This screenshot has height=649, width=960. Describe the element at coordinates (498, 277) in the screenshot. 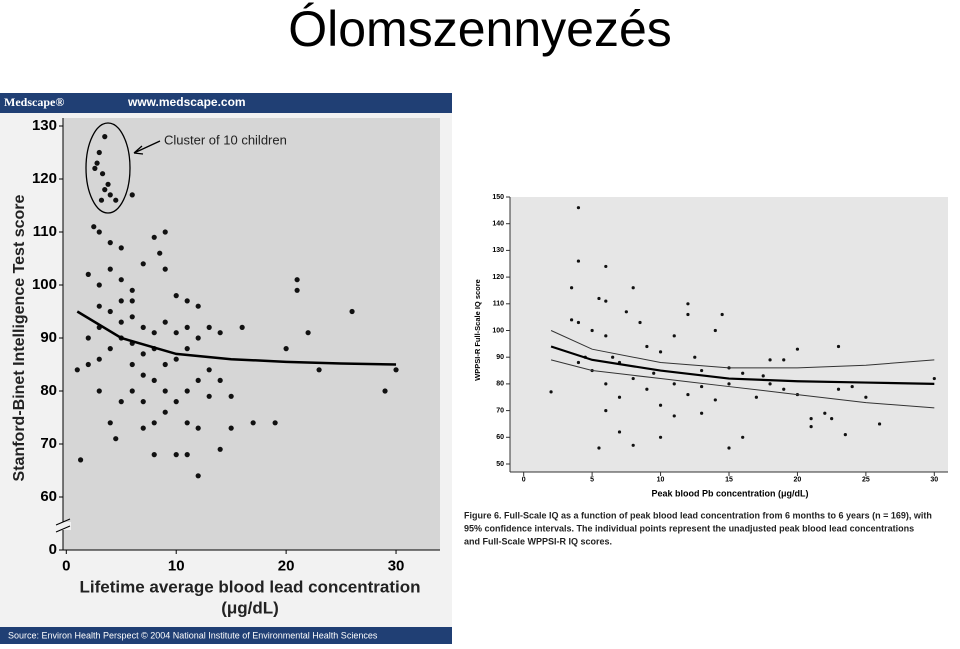

I see `y-tick-label: 120` at that location.